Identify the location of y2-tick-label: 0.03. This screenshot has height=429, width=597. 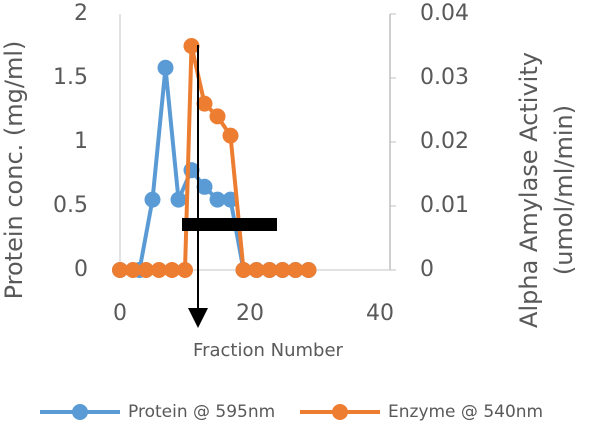
(444, 77).